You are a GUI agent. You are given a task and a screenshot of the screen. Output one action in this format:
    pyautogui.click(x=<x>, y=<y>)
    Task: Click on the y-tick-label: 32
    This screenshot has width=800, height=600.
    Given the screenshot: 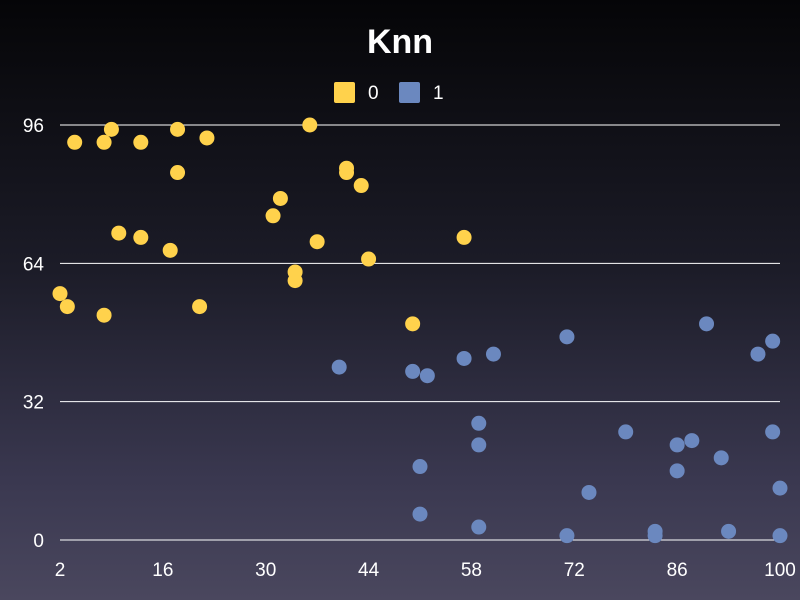 What is the action you would take?
    pyautogui.click(x=33, y=403)
    